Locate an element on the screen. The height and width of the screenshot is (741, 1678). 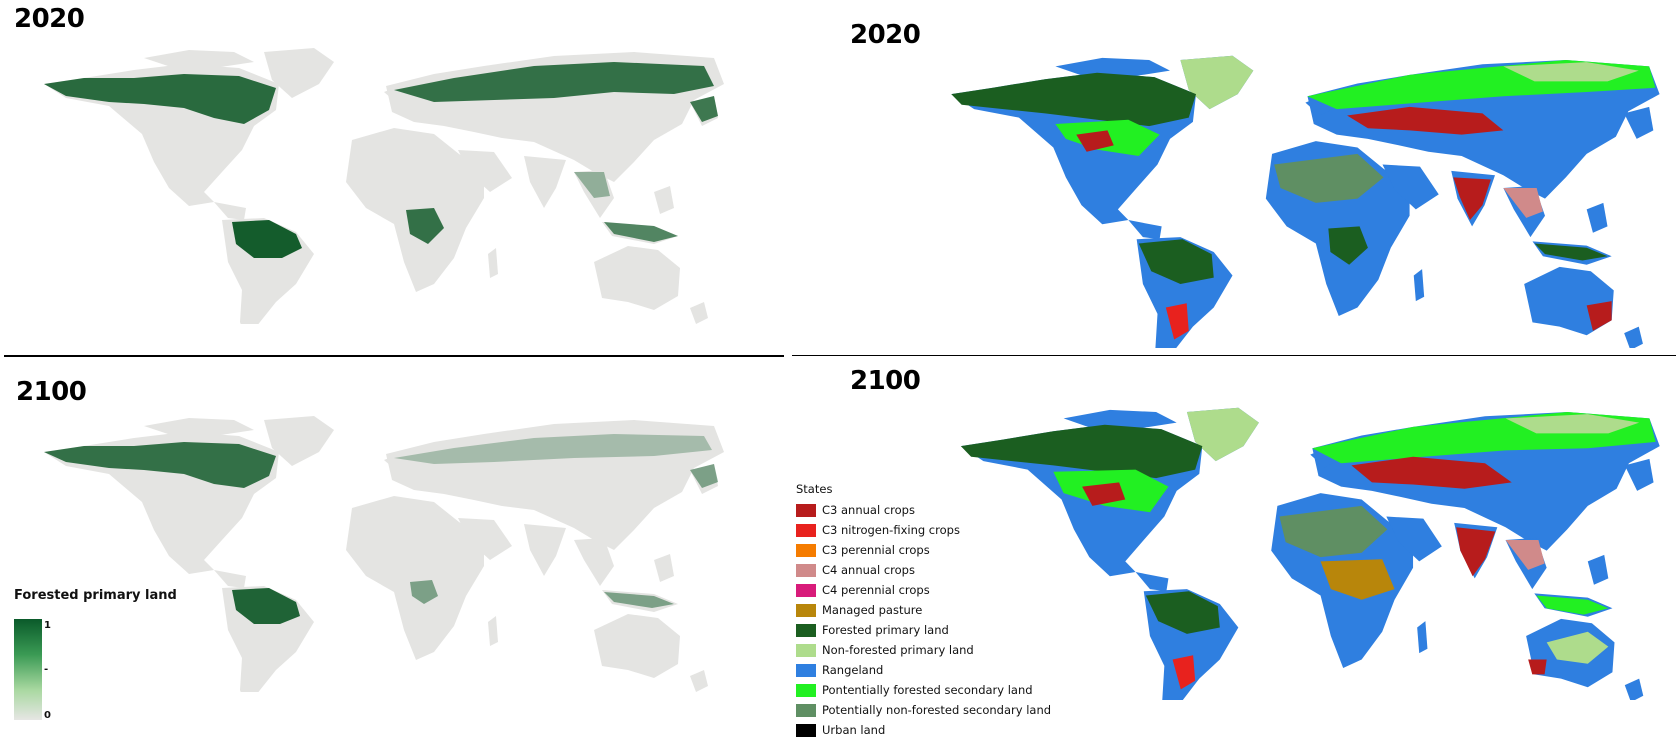
legend-item: Pontentially forested secondary land is located at coordinates (923, 690).